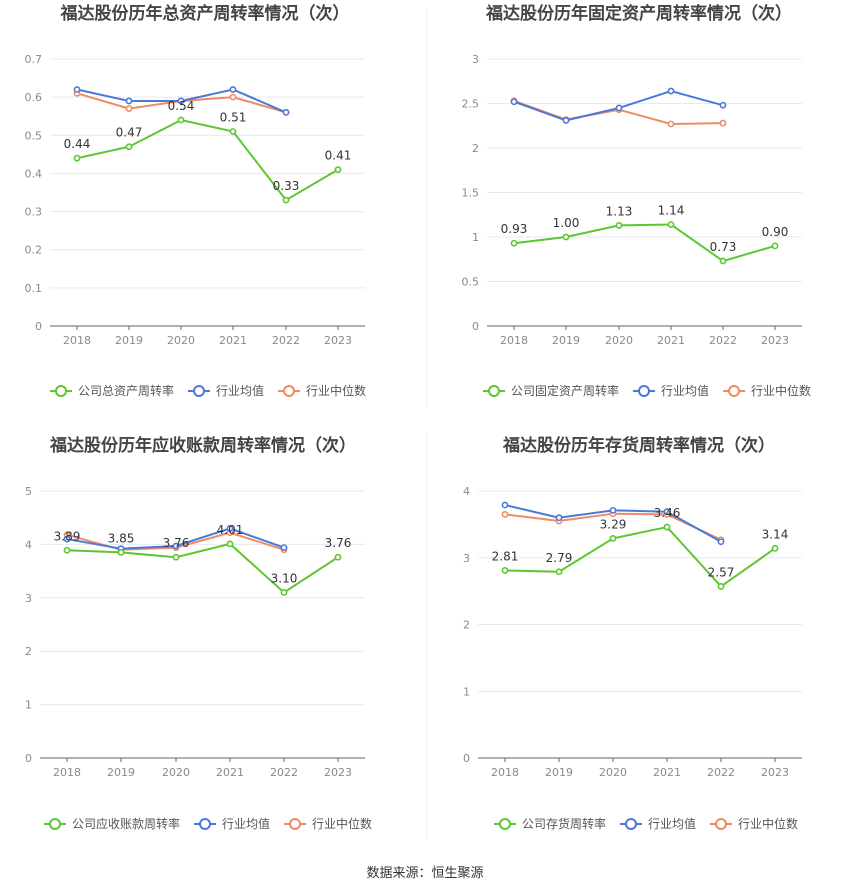 The height and width of the screenshot is (891, 850). I want to click on legend-item-company: 公司总资产周转率, so click(112, 390).